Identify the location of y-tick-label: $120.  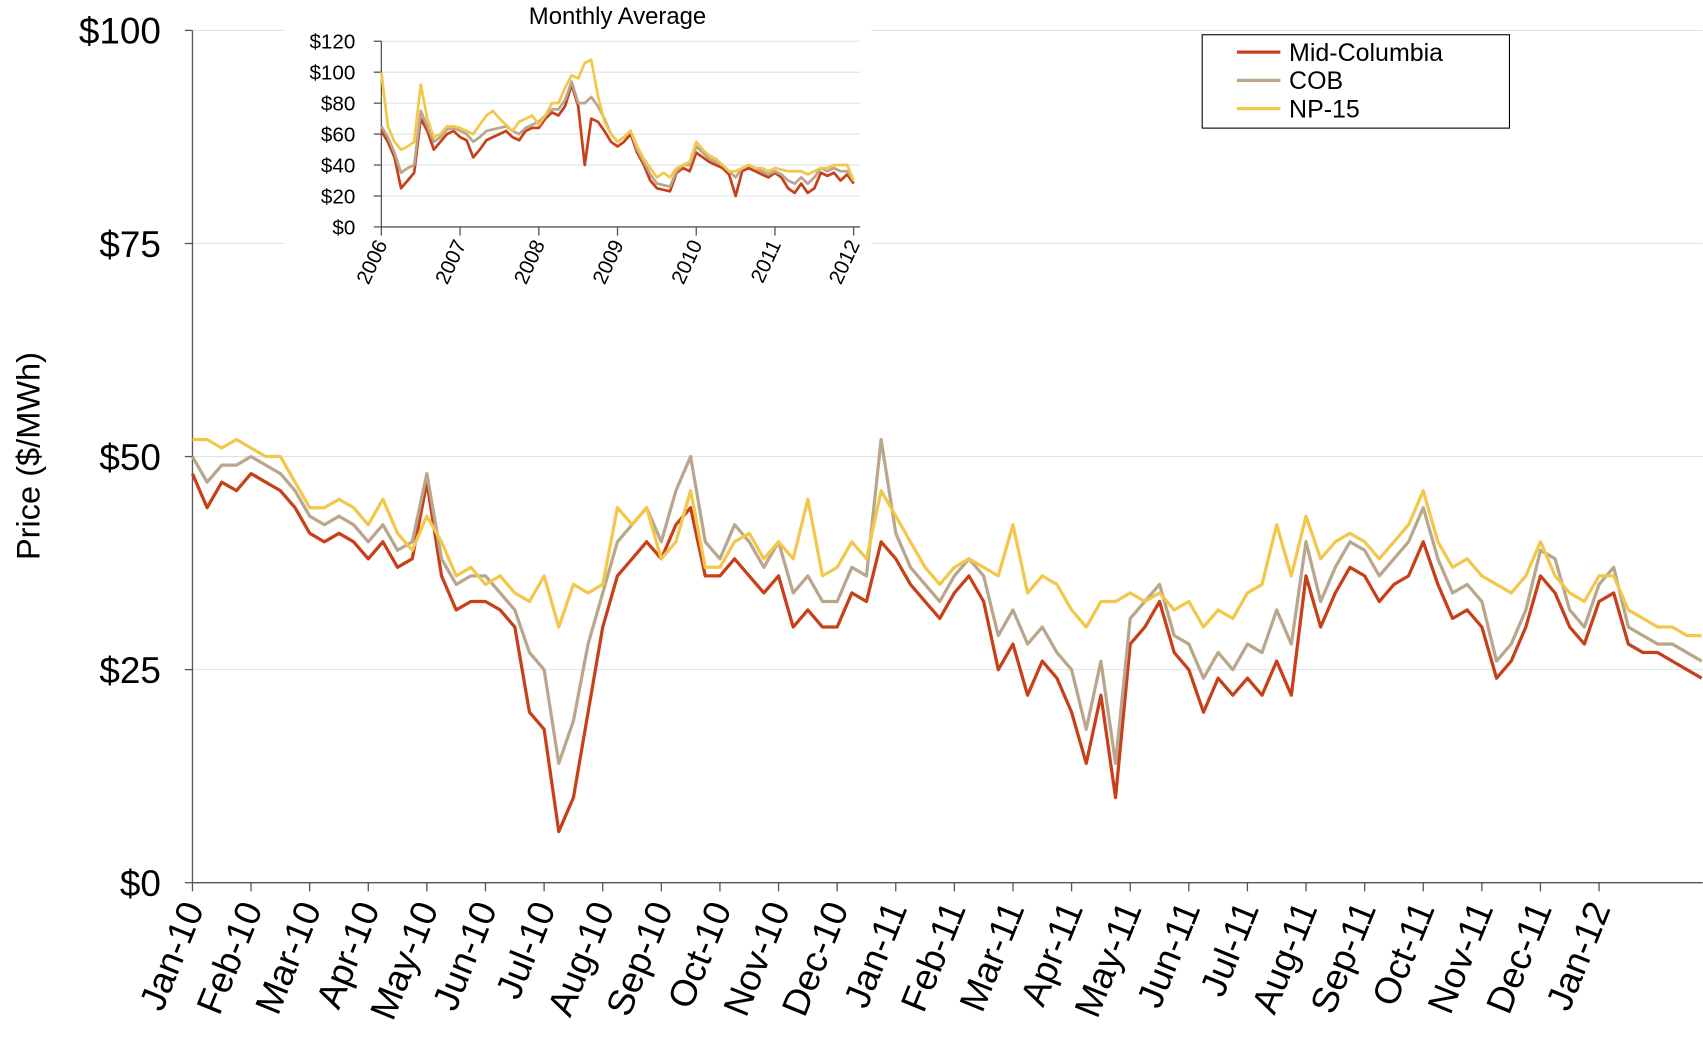
(332, 42).